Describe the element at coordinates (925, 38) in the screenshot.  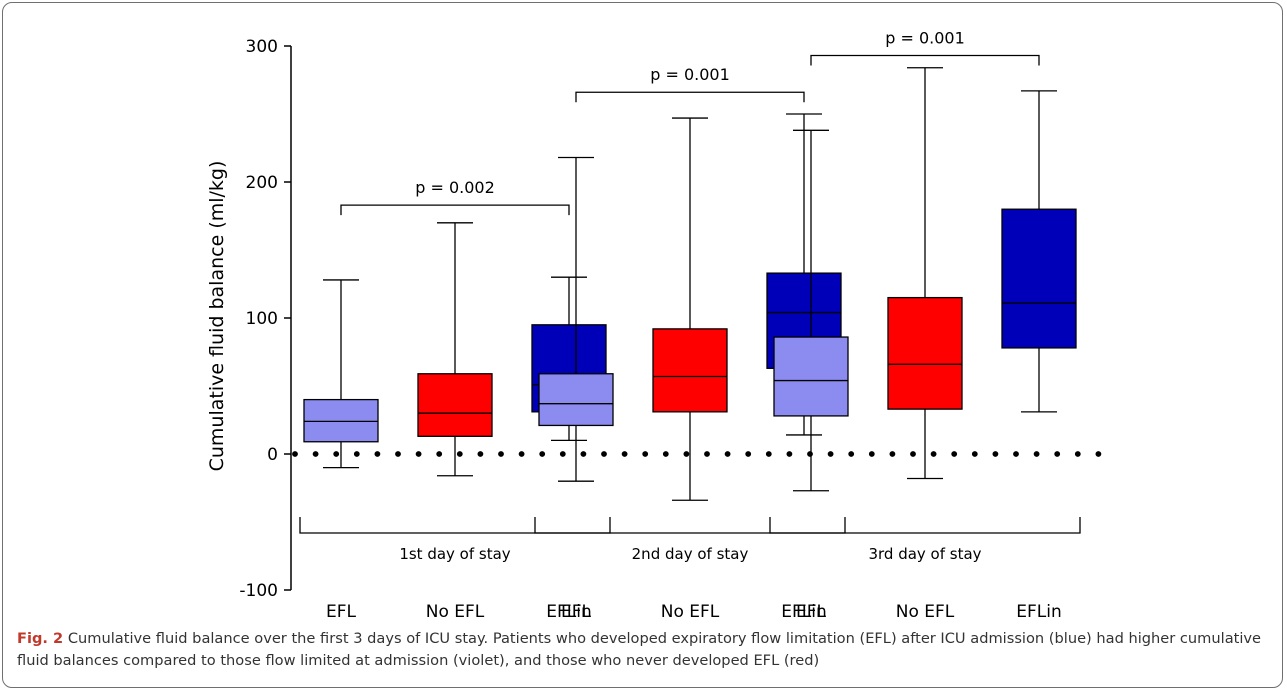
I see `p-value-label-g3: p = 0.001` at that location.